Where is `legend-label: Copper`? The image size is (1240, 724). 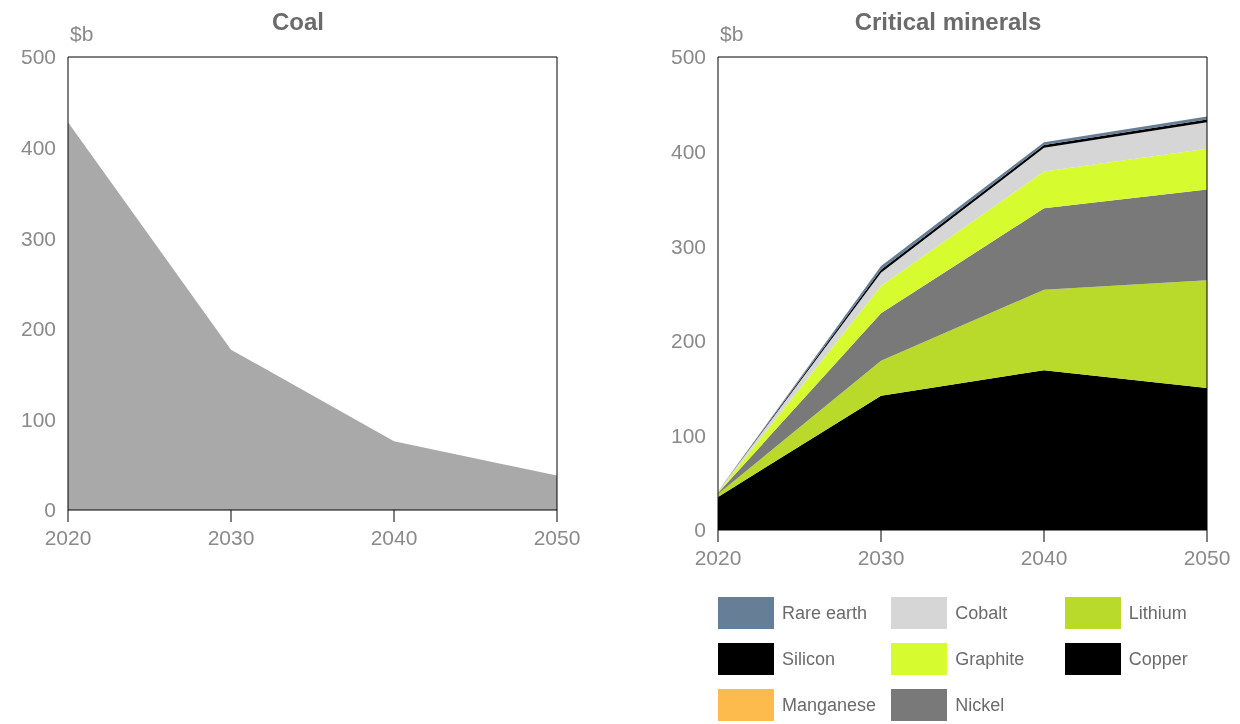 legend-label: Copper is located at coordinates (1158, 659).